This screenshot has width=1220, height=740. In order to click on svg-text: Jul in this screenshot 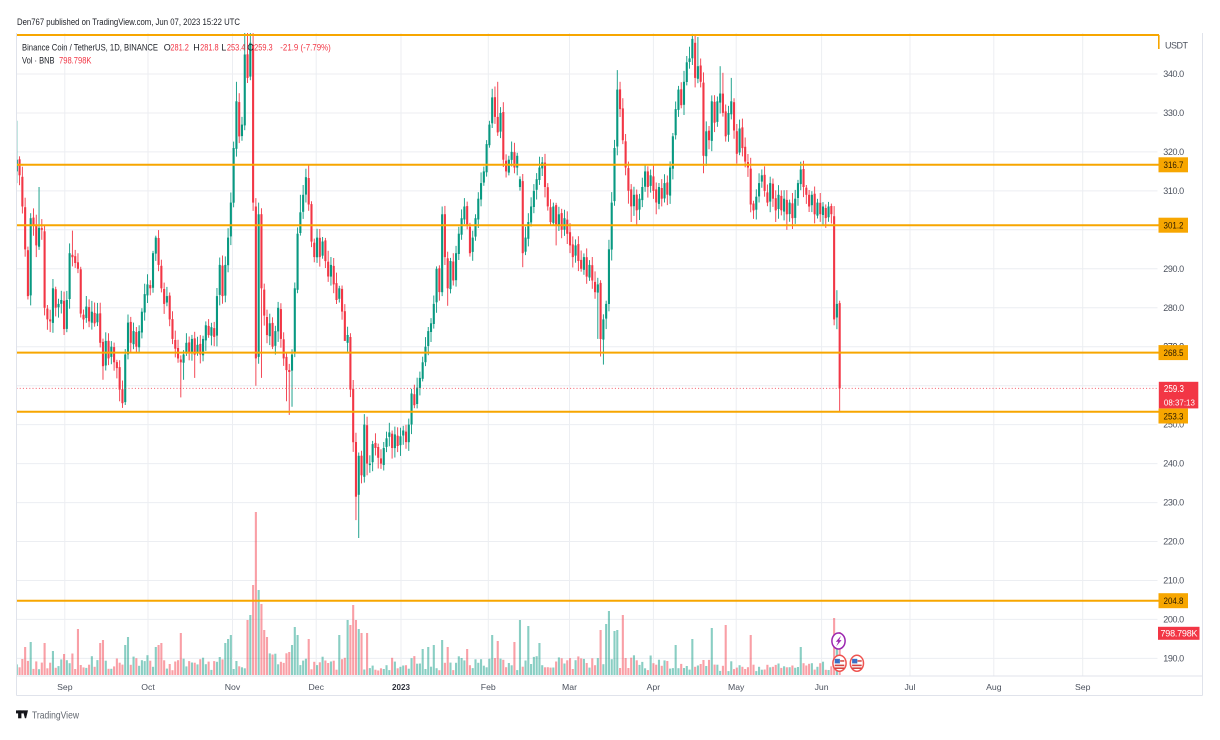, I will do `click(909, 687)`.